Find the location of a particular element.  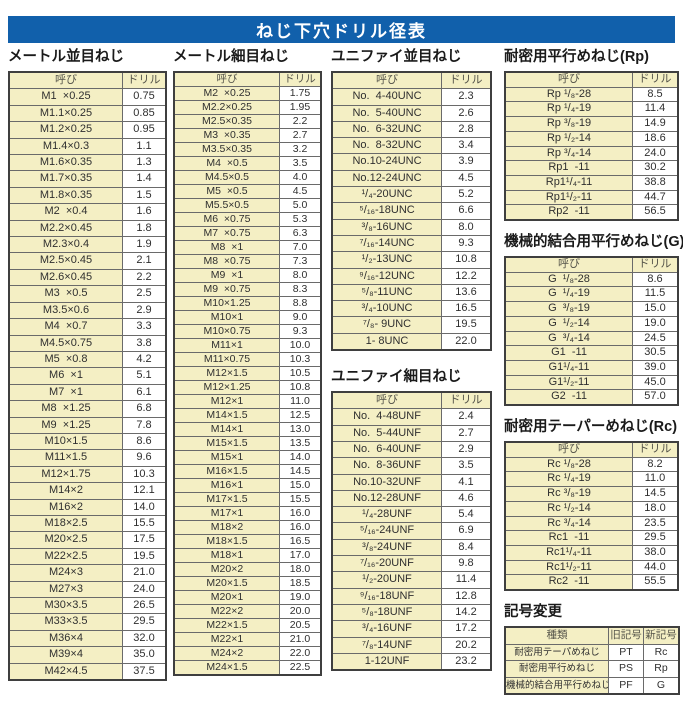

table-row: ⁵/₁₆-24UNF 6.9 is located at coordinates (411, 531).